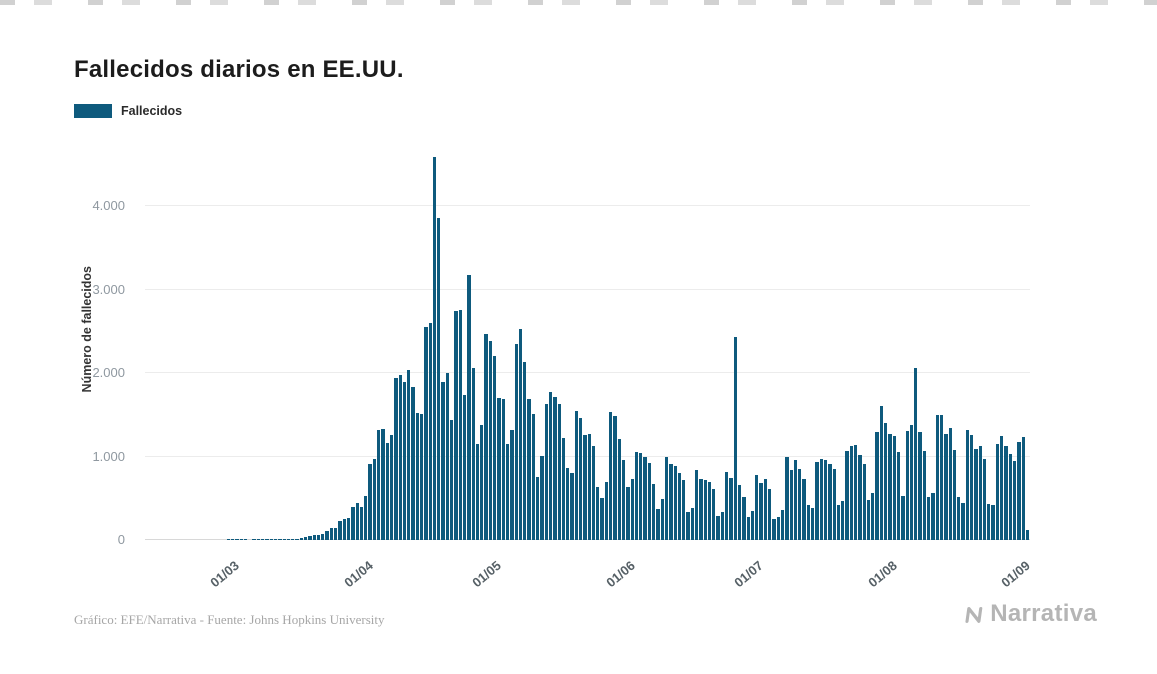 The width and height of the screenshot is (1157, 674). I want to click on legend: Fallecidos, so click(128, 111).